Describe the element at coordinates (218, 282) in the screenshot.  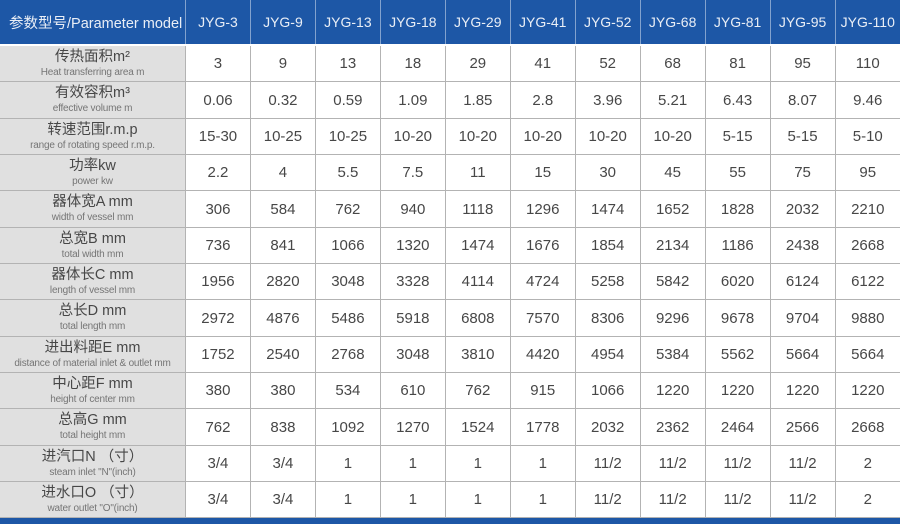
I see `value-cell: 1956` at that location.